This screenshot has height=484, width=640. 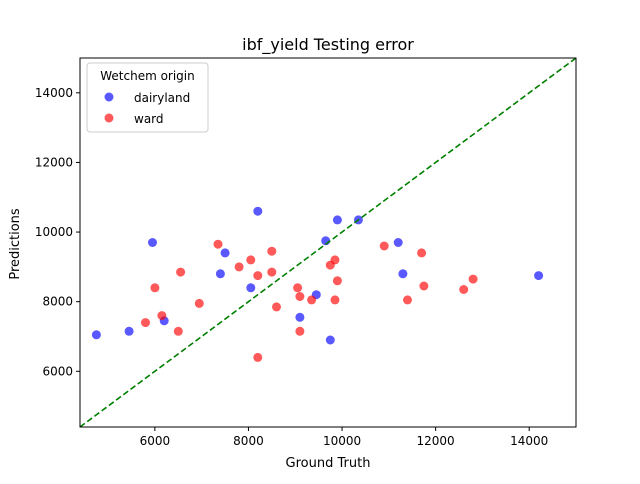 What do you see at coordinates (328, 463) in the screenshot?
I see `x-axis-label: Ground Truth` at bounding box center [328, 463].